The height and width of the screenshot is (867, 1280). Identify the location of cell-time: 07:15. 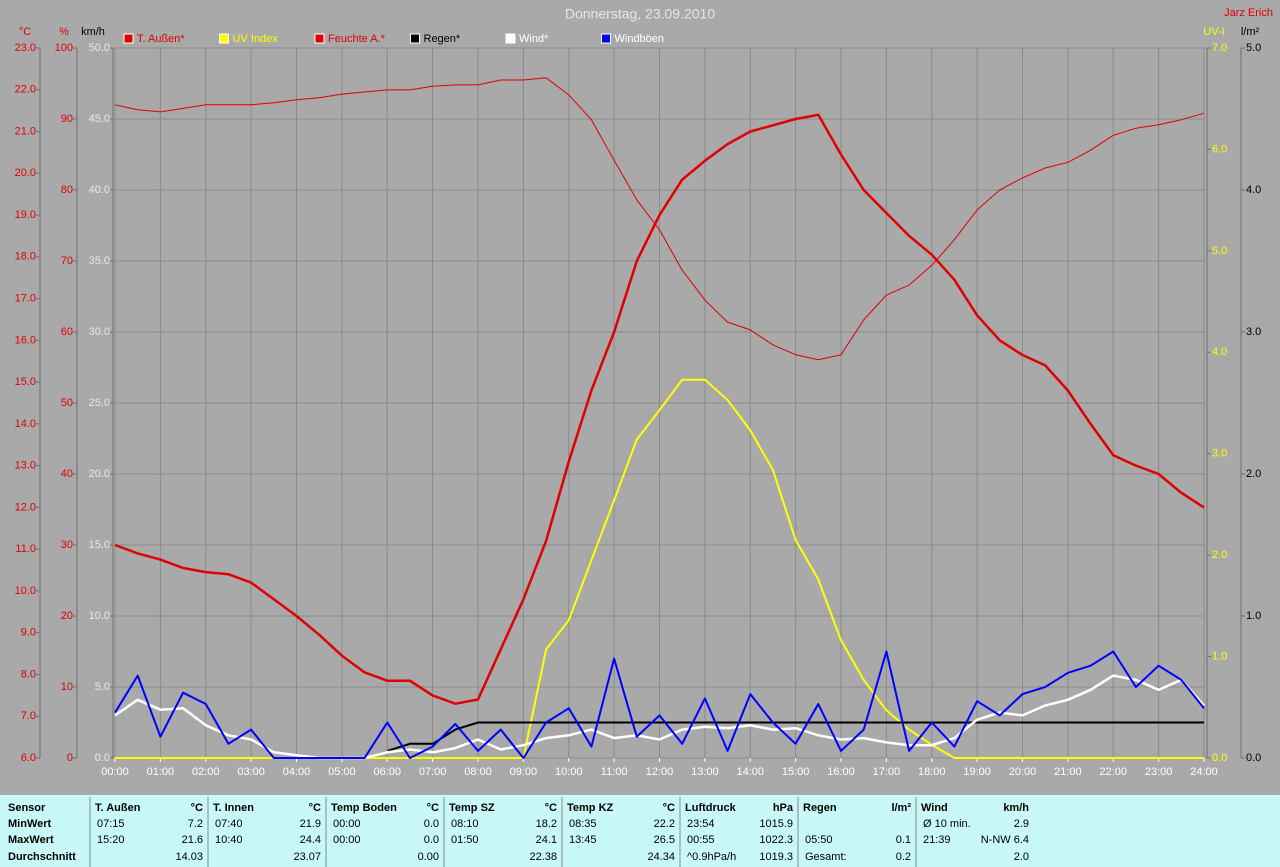
(111, 824).